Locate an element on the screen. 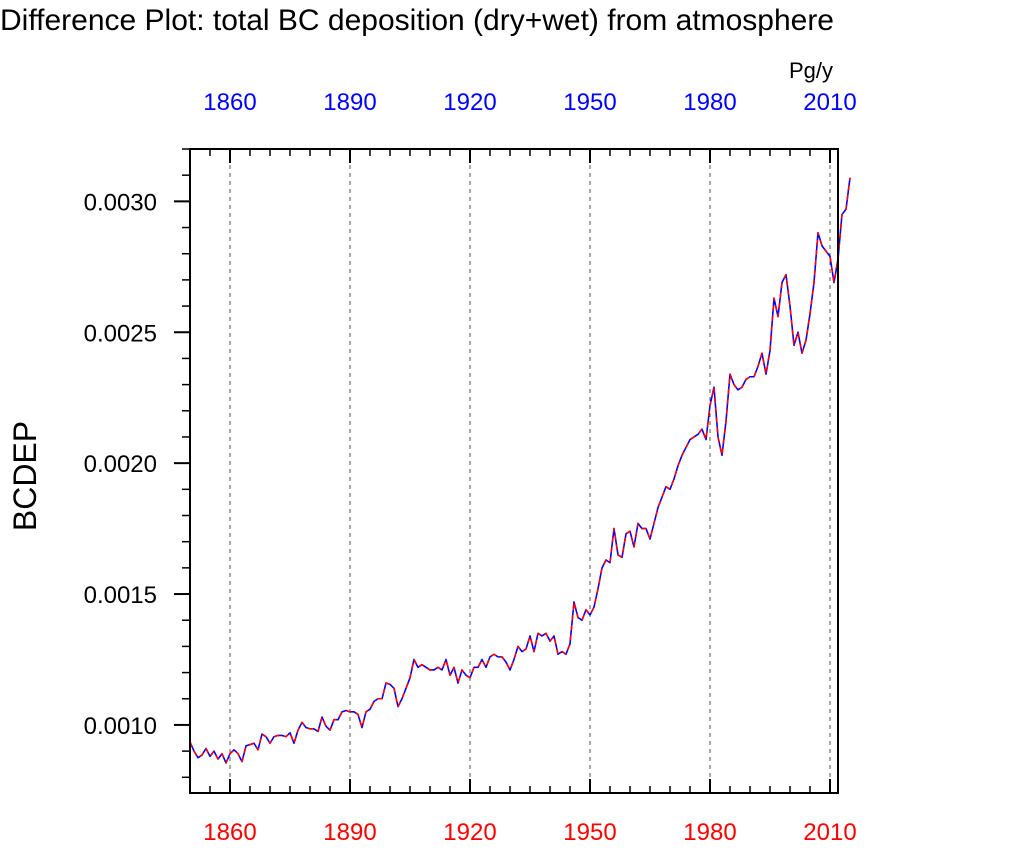 This screenshot has height=857, width=1028. y-tick-label: 0.0030 is located at coordinates (120, 202).